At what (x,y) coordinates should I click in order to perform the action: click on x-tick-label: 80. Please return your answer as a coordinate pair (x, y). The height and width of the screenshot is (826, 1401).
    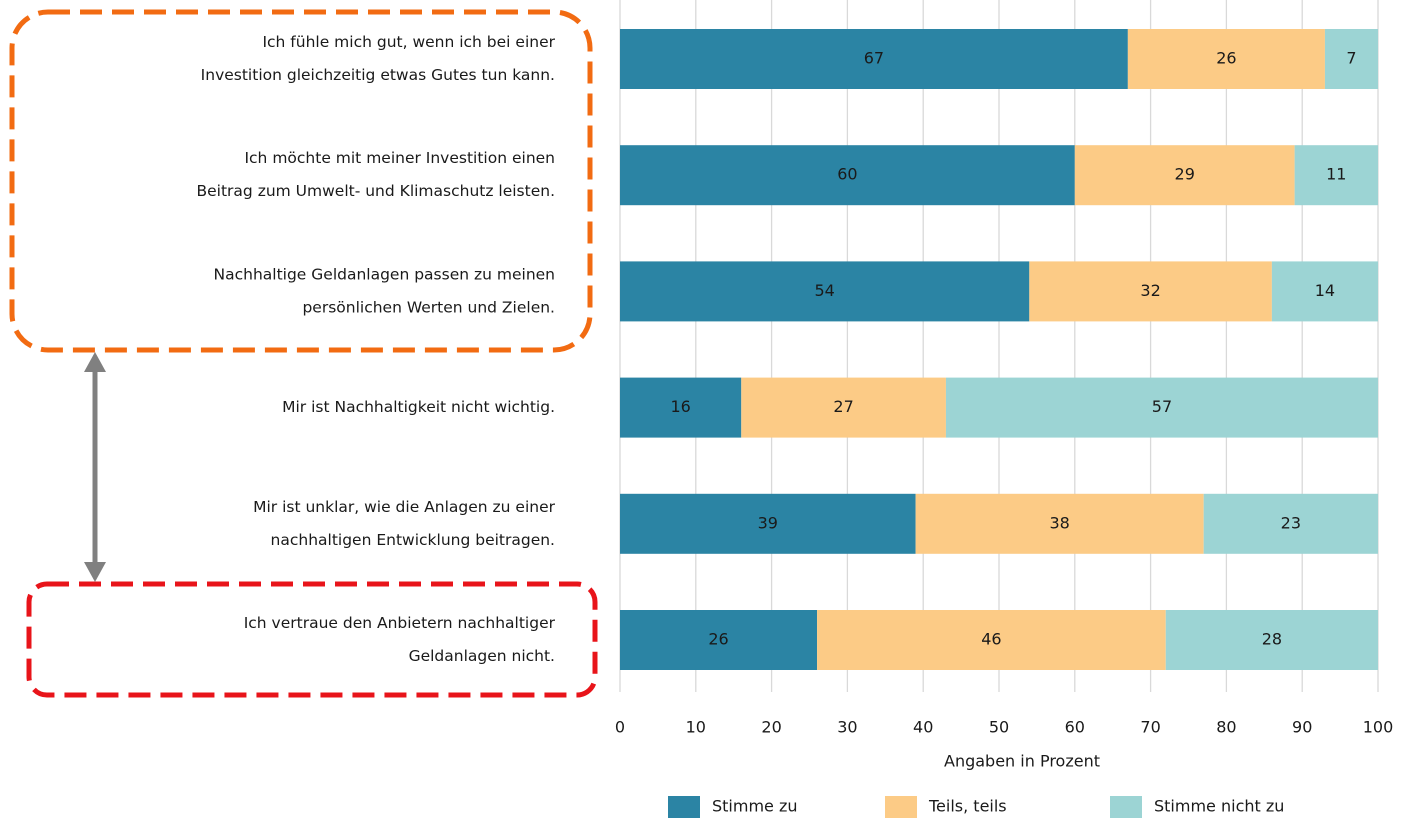
    Looking at the image, I should click on (1226, 727).